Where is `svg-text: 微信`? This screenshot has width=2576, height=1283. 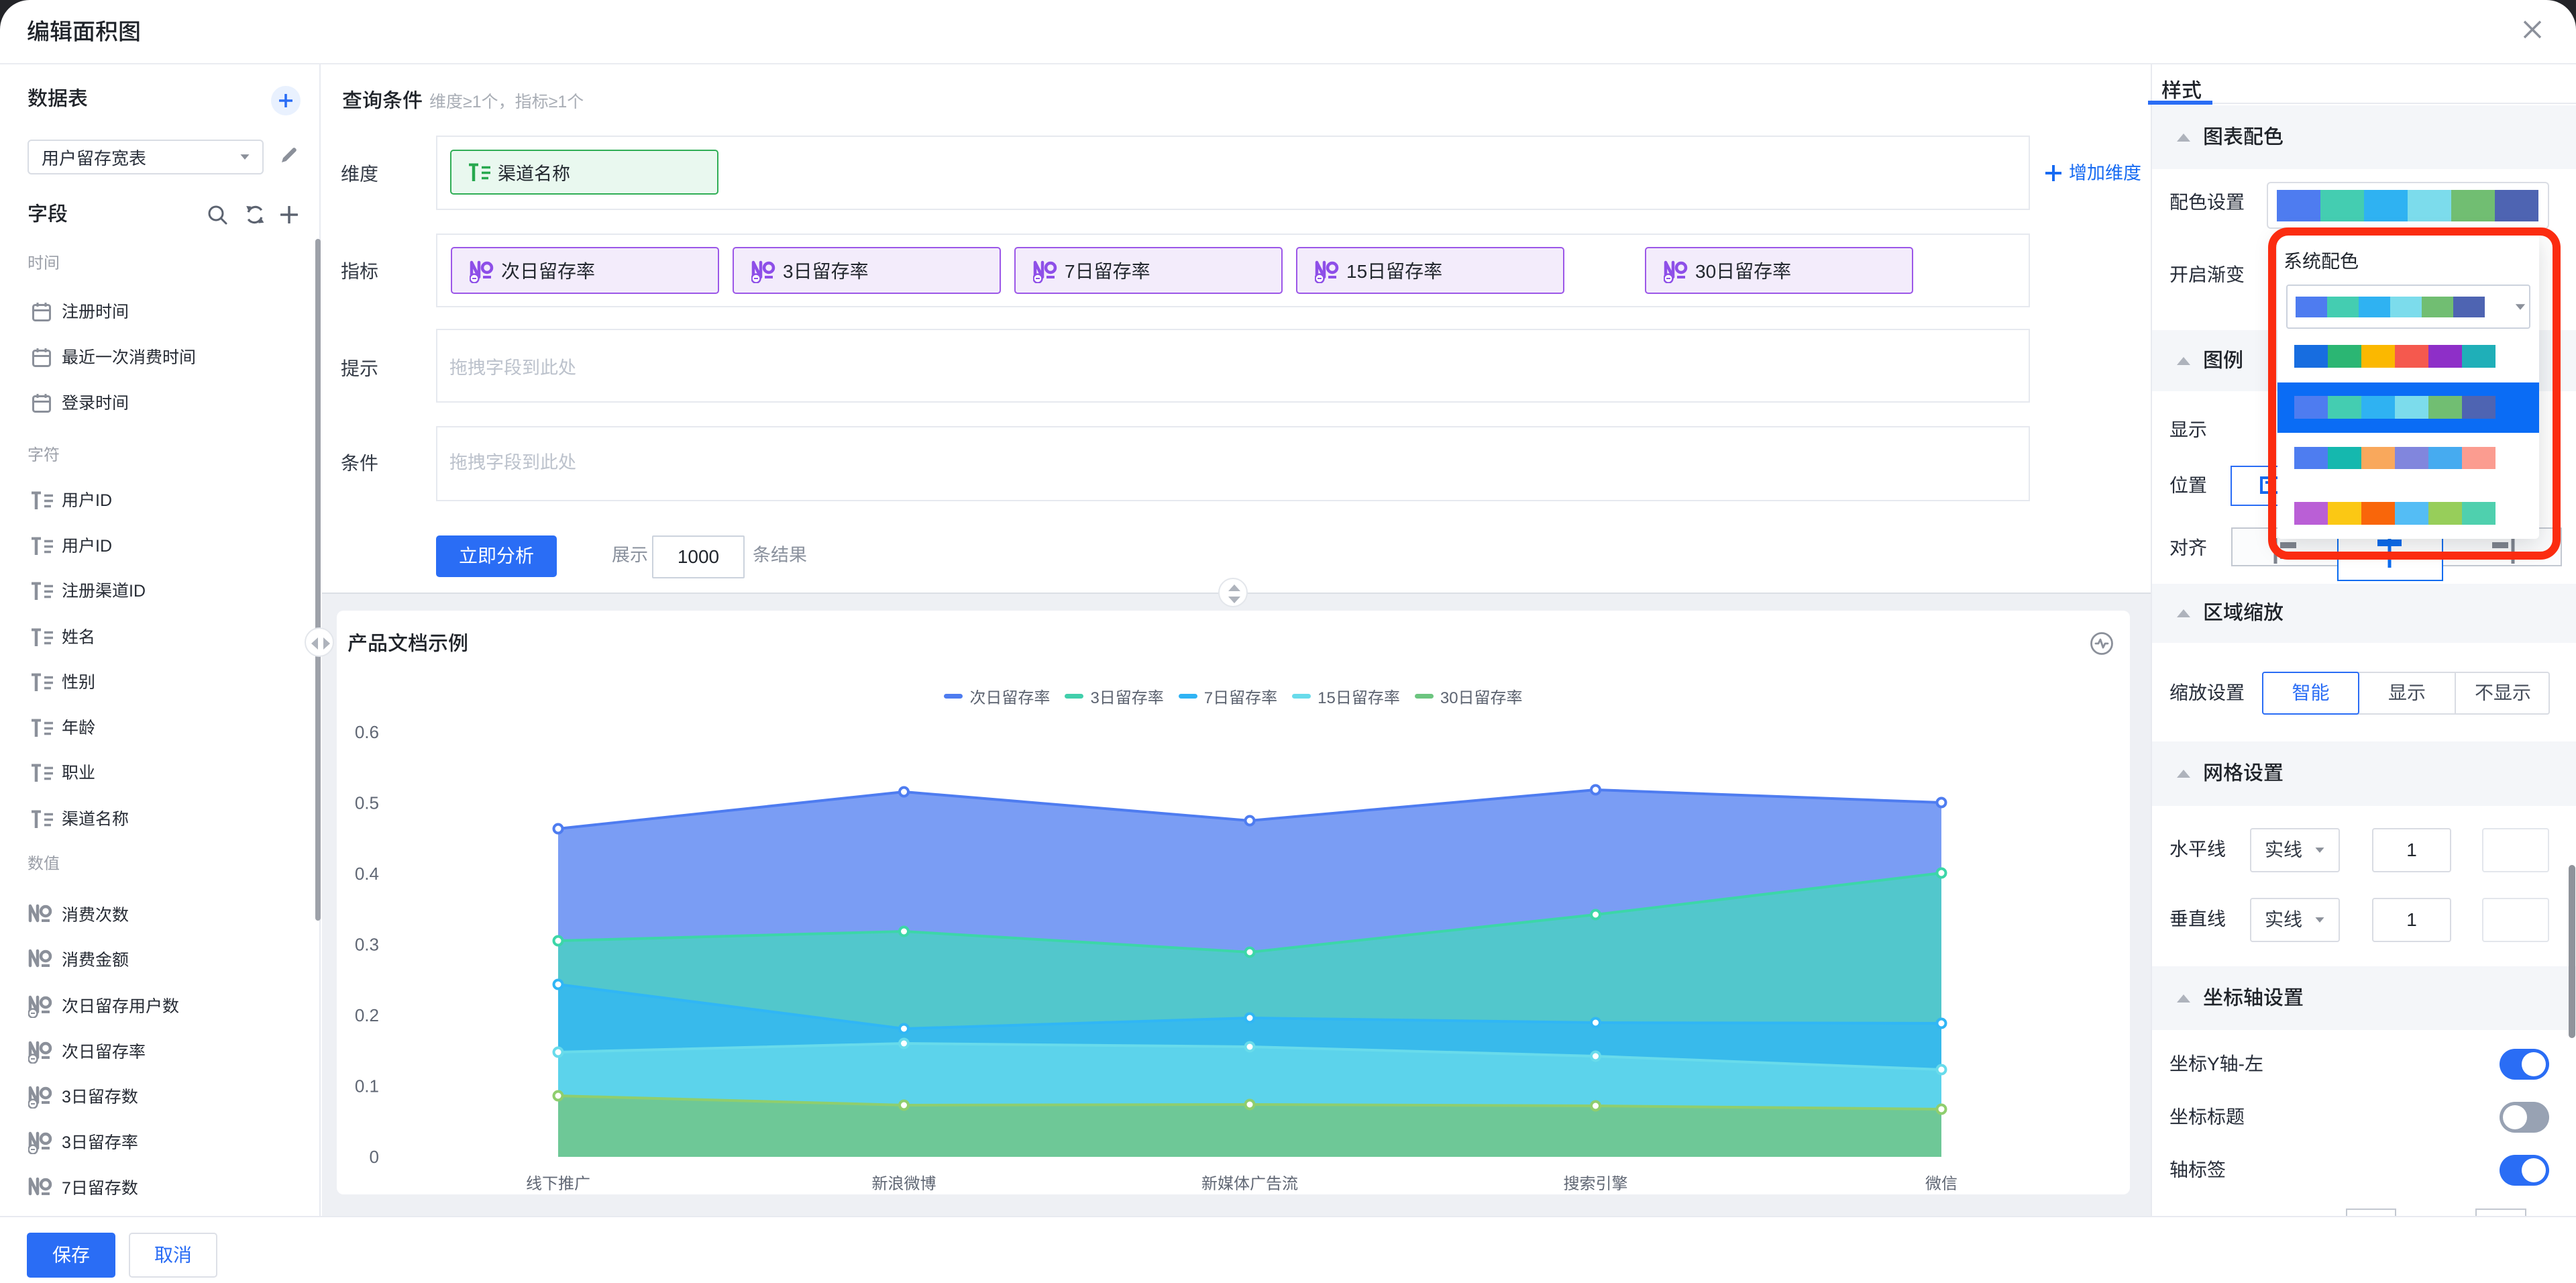 svg-text: 微信 is located at coordinates (1941, 1184).